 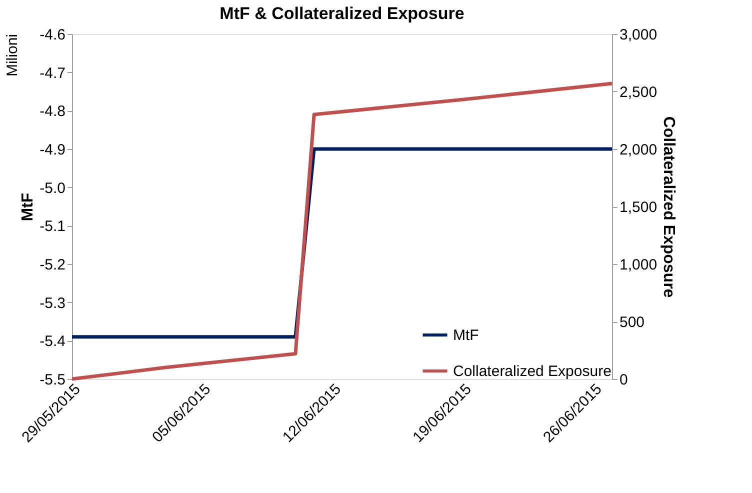 What do you see at coordinates (342, 13) in the screenshot?
I see `chart-title: MtF & Collateralized Exposure` at bounding box center [342, 13].